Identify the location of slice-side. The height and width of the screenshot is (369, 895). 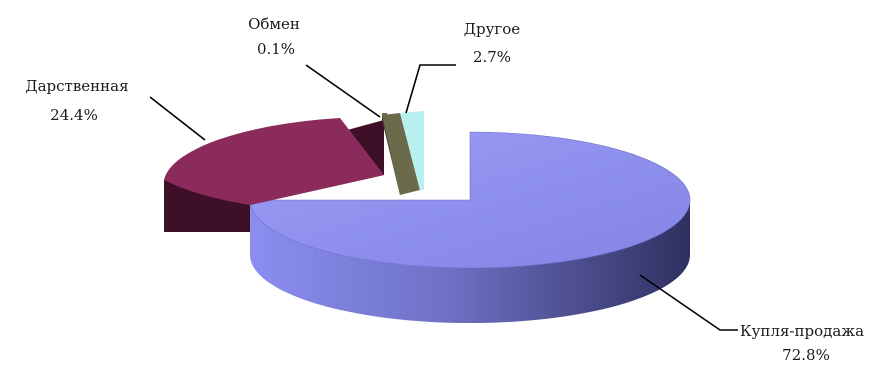
(401, 154).